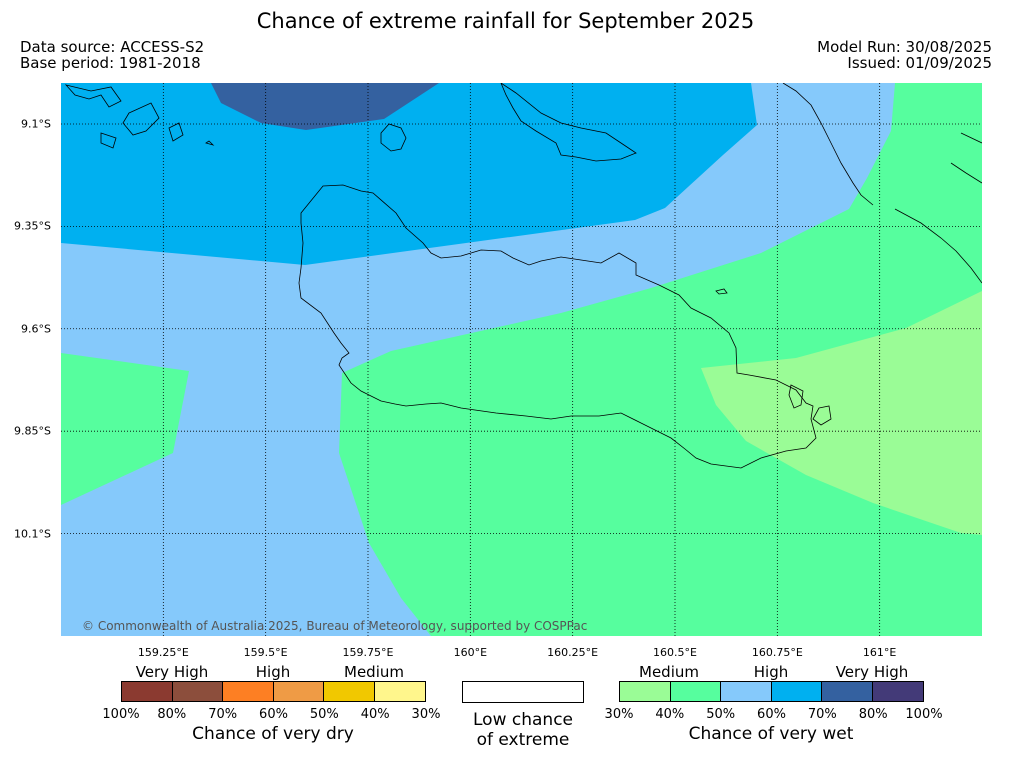 This screenshot has height=758, width=1011. Describe the element at coordinates (777, 652) in the screenshot. I see `longitude-tick-label: 160.75°E` at that location.